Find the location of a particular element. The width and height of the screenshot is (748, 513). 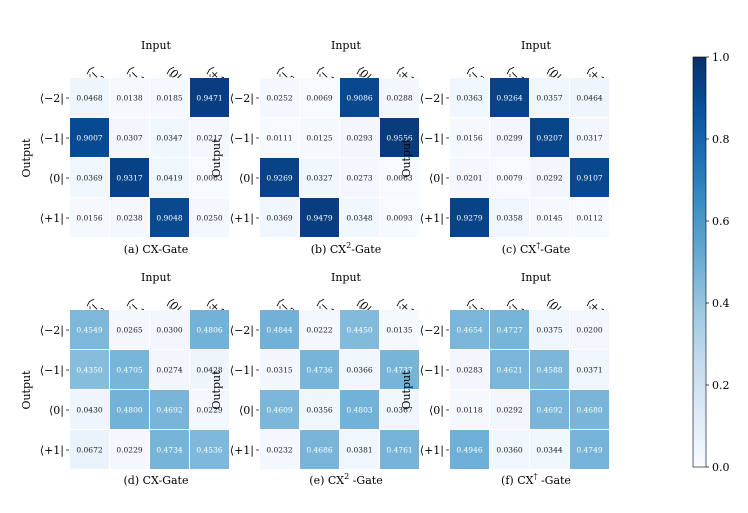

panel-caption: (b) CX2-Gate is located at coordinates (346, 248).